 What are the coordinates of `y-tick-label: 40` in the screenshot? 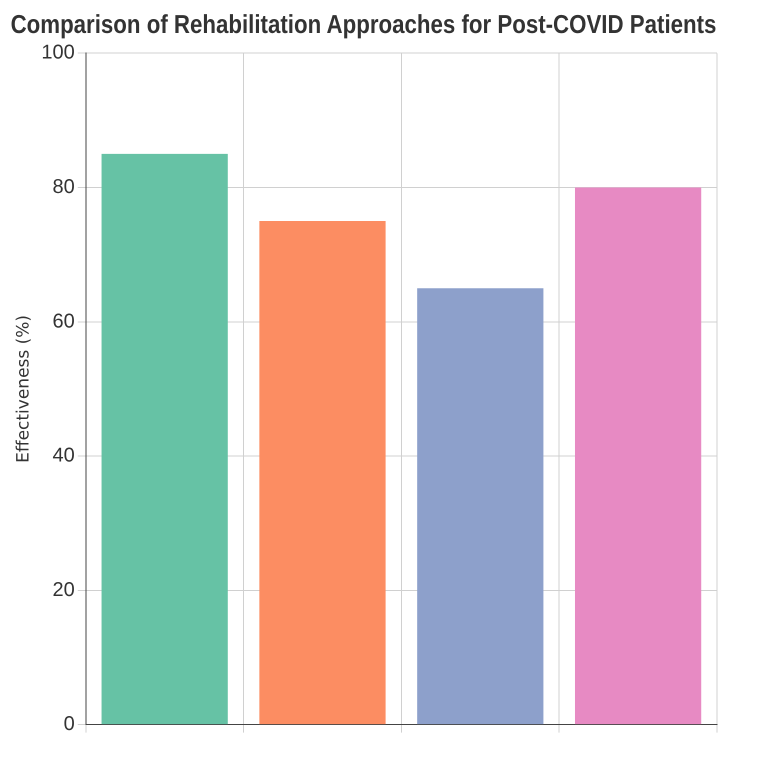 It's located at (63, 455).